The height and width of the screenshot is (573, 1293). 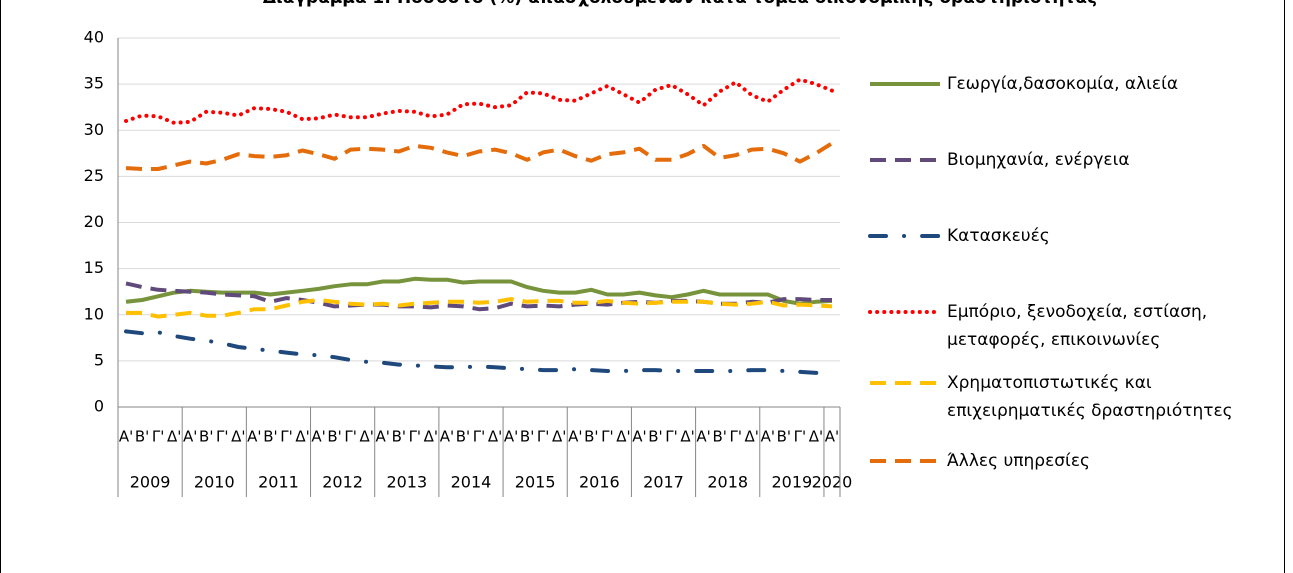 I want to click on y-tick-label: 25, so click(x=94, y=175).